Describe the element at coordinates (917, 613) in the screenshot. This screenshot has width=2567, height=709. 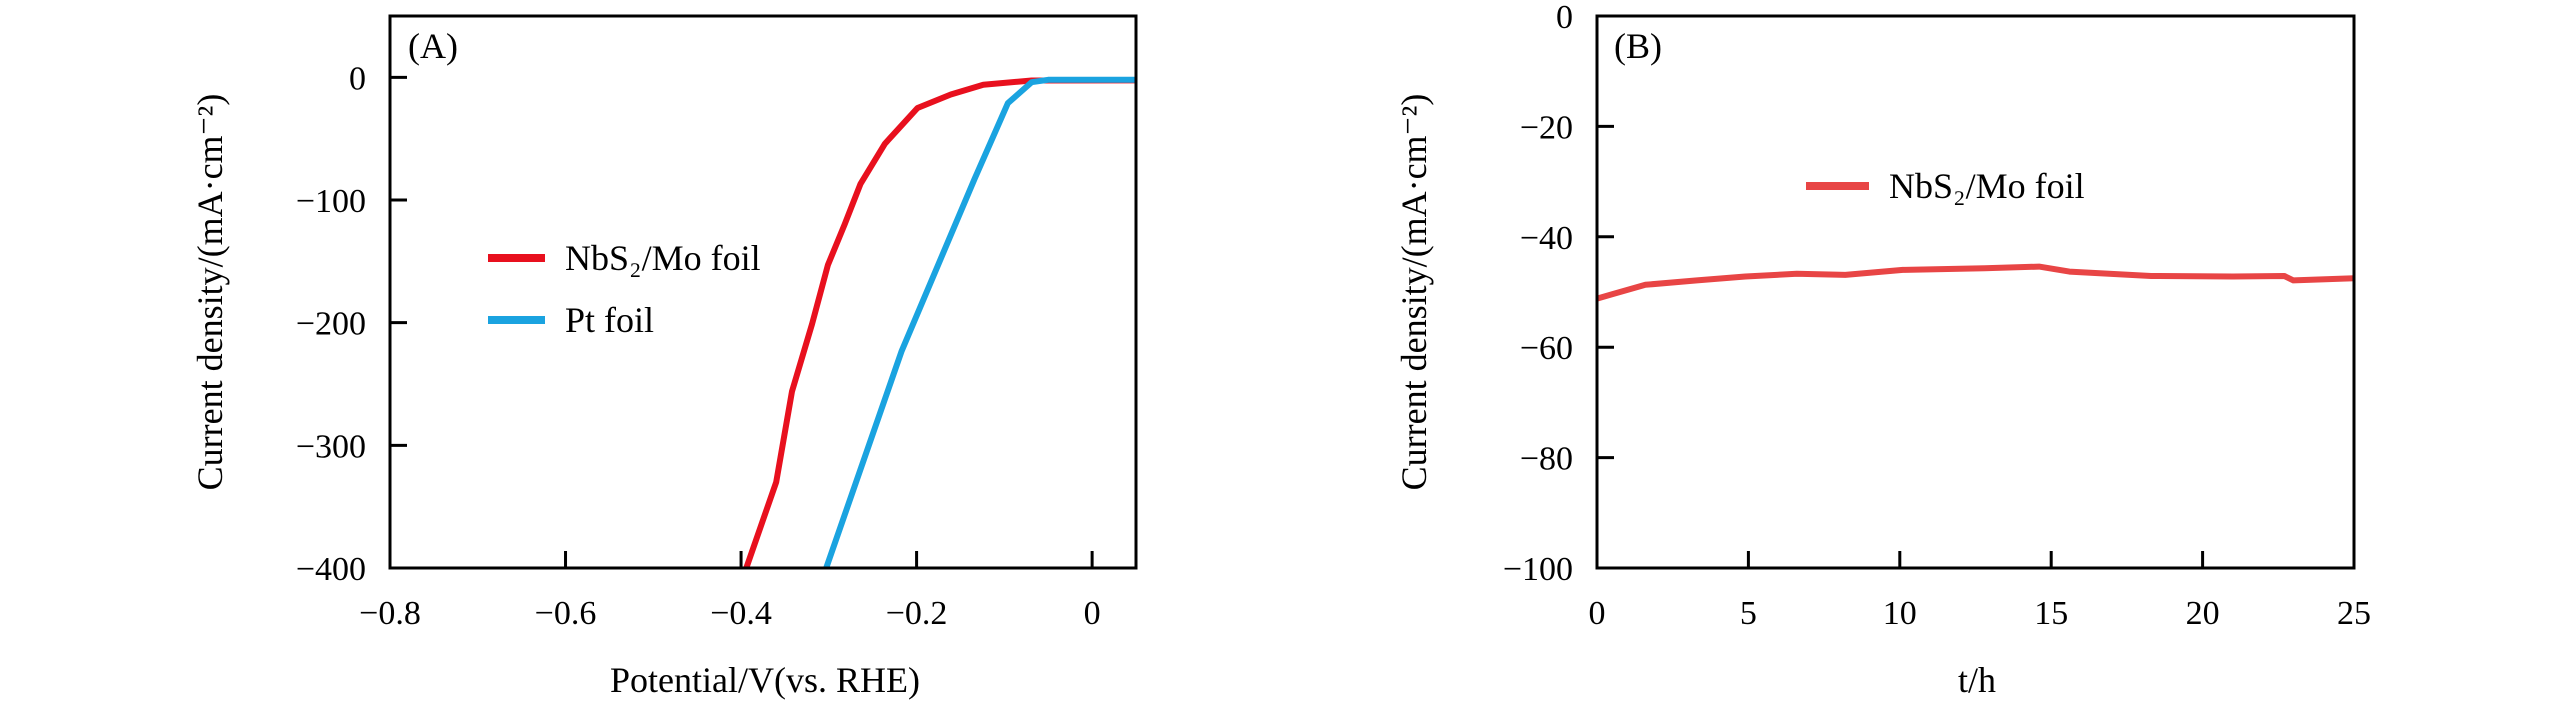
I see `x-tick-label: −0.2` at that location.